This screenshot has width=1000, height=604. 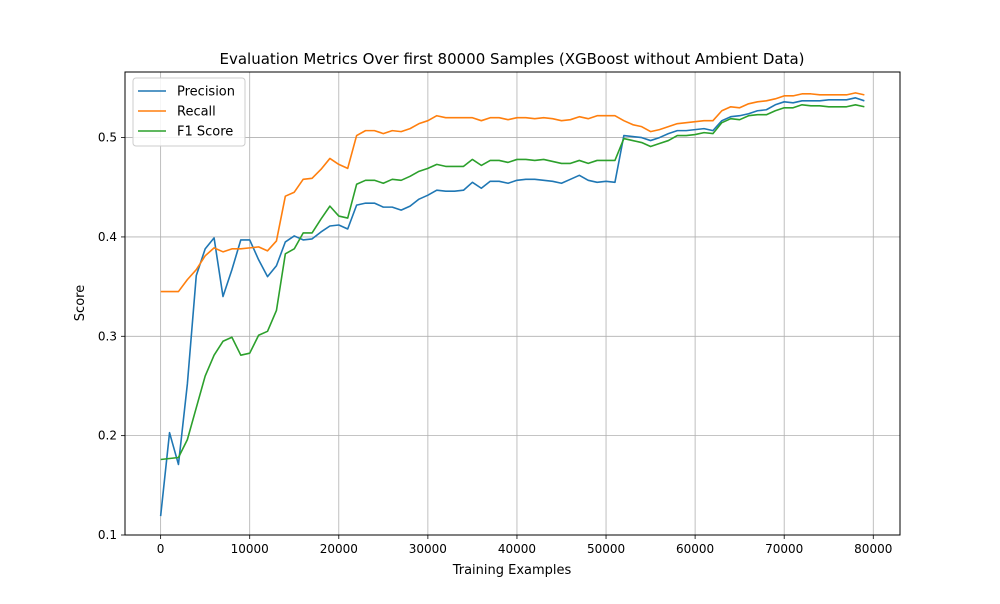 I want to click on legend: Precision Recall F1 Score, so click(x=189, y=112).